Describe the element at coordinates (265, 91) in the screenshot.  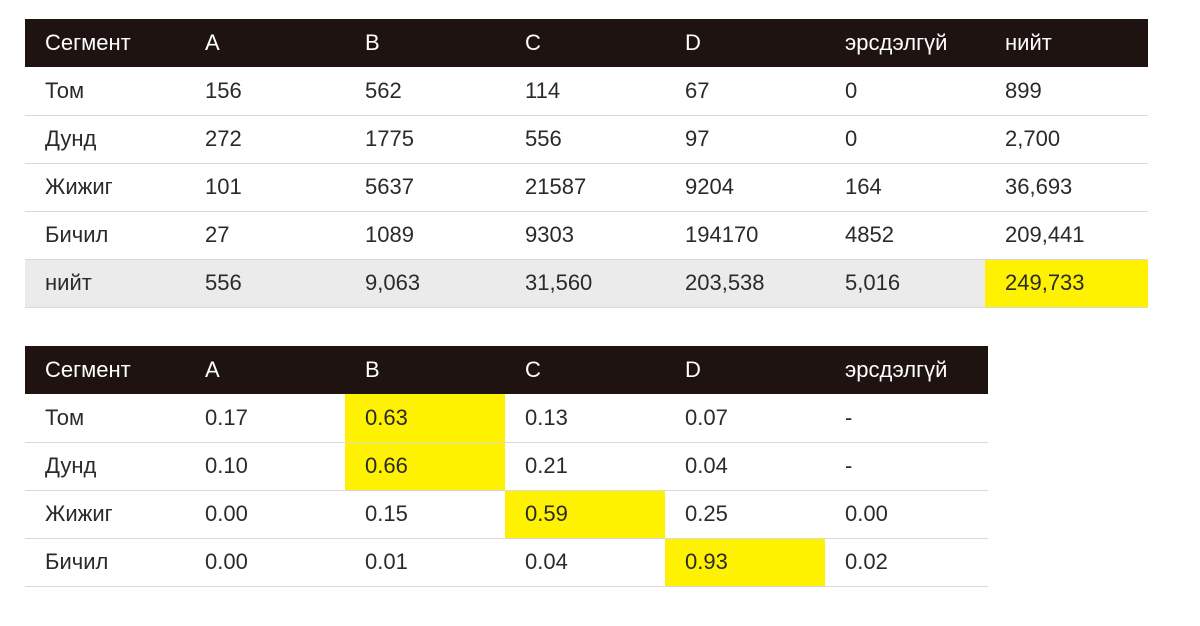
I see `table-cell: 156` at that location.